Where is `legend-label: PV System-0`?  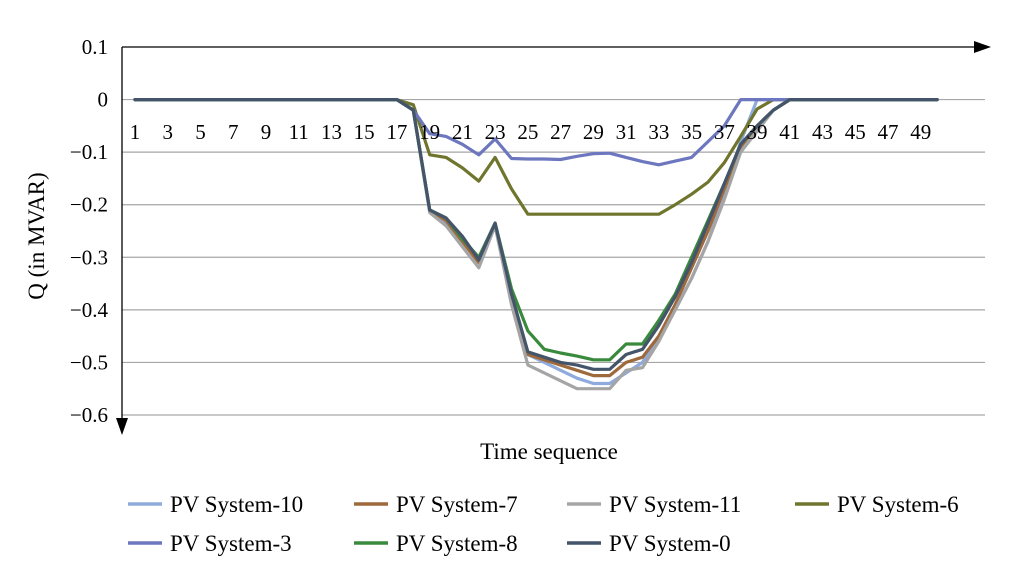 legend-label: PV System-0 is located at coordinates (670, 543).